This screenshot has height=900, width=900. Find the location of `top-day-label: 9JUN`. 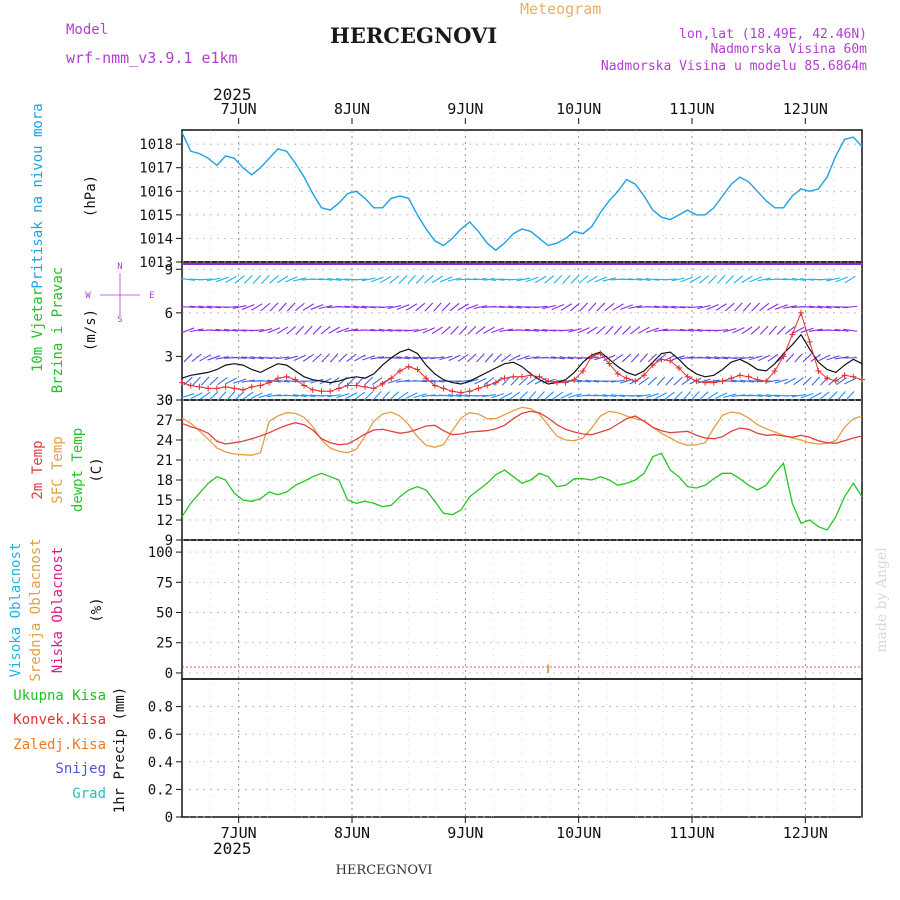

top-day-label: 9JUN is located at coordinates (465, 109).